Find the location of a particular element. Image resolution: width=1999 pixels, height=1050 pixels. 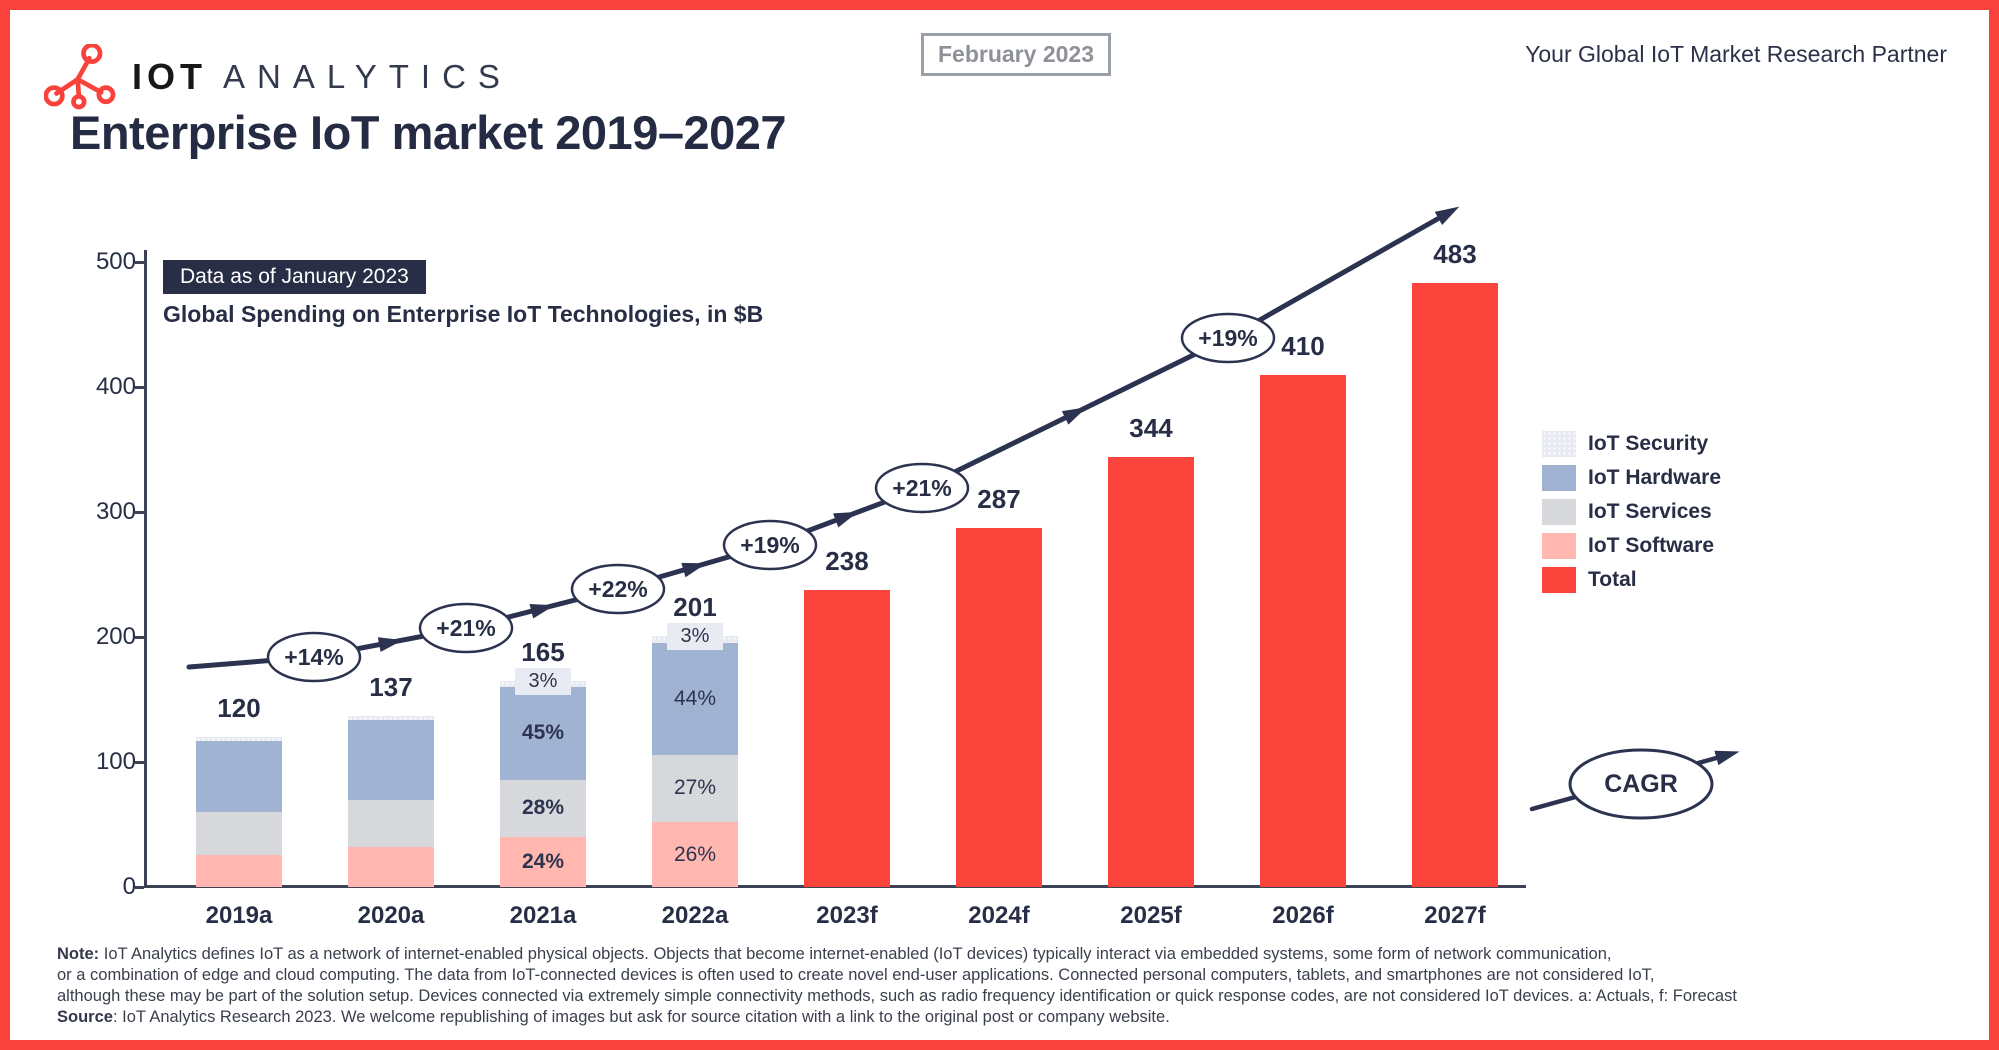

bar-value-label-2022a: 201 is located at coordinates (695, 606).